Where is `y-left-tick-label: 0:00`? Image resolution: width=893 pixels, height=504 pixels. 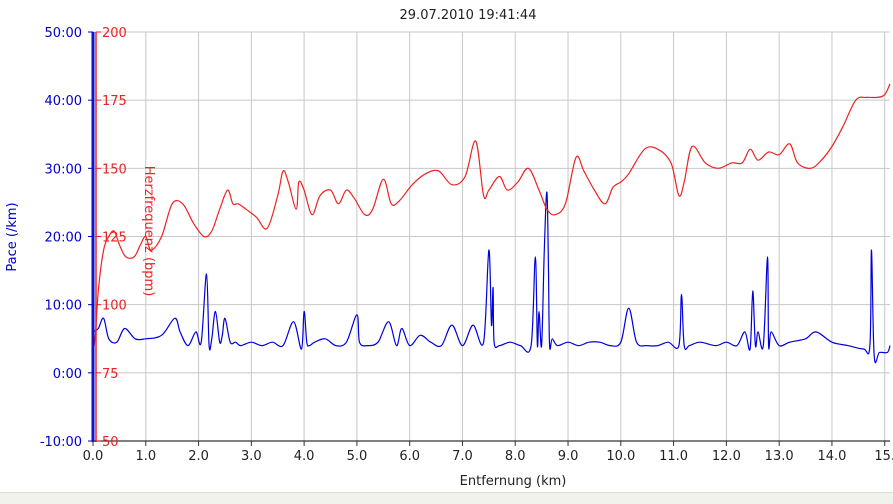
y-left-tick-label: 0:00 is located at coordinates (67, 374).